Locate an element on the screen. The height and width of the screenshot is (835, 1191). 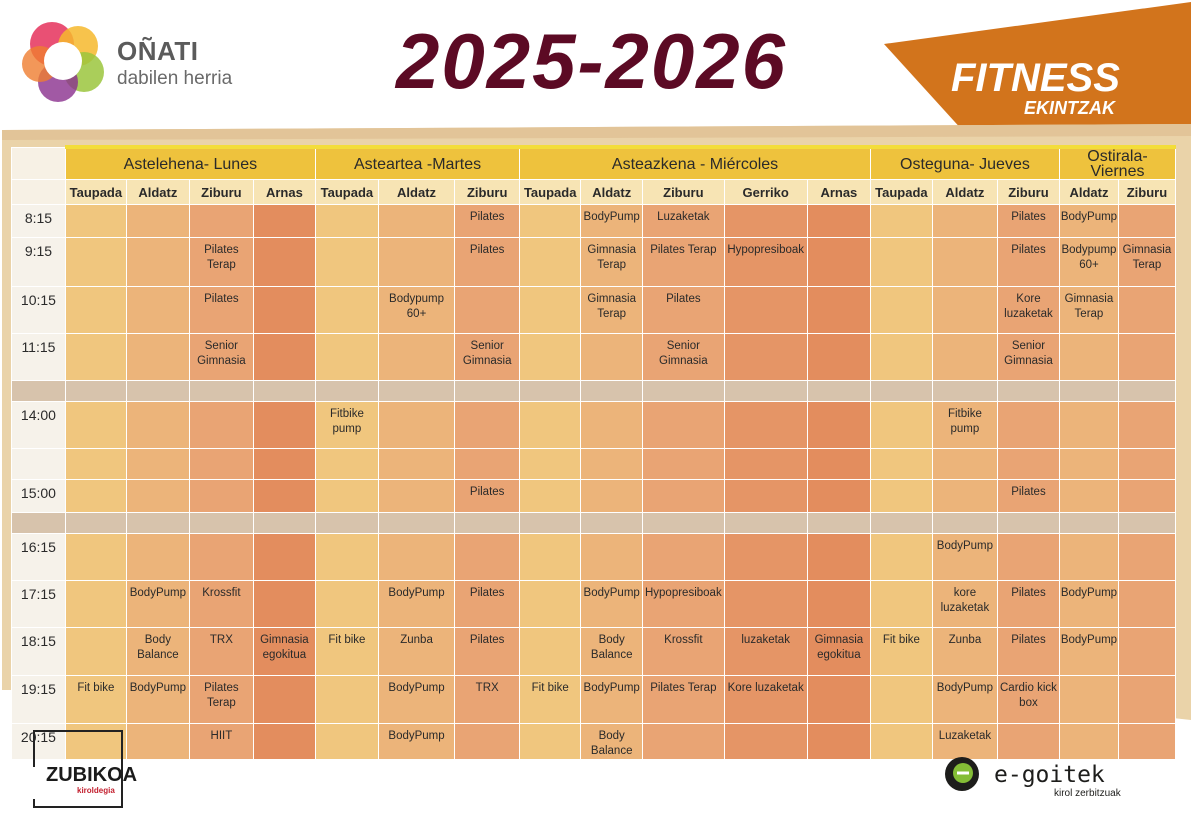
time-label: 10:15 is located at coordinates (38, 310).